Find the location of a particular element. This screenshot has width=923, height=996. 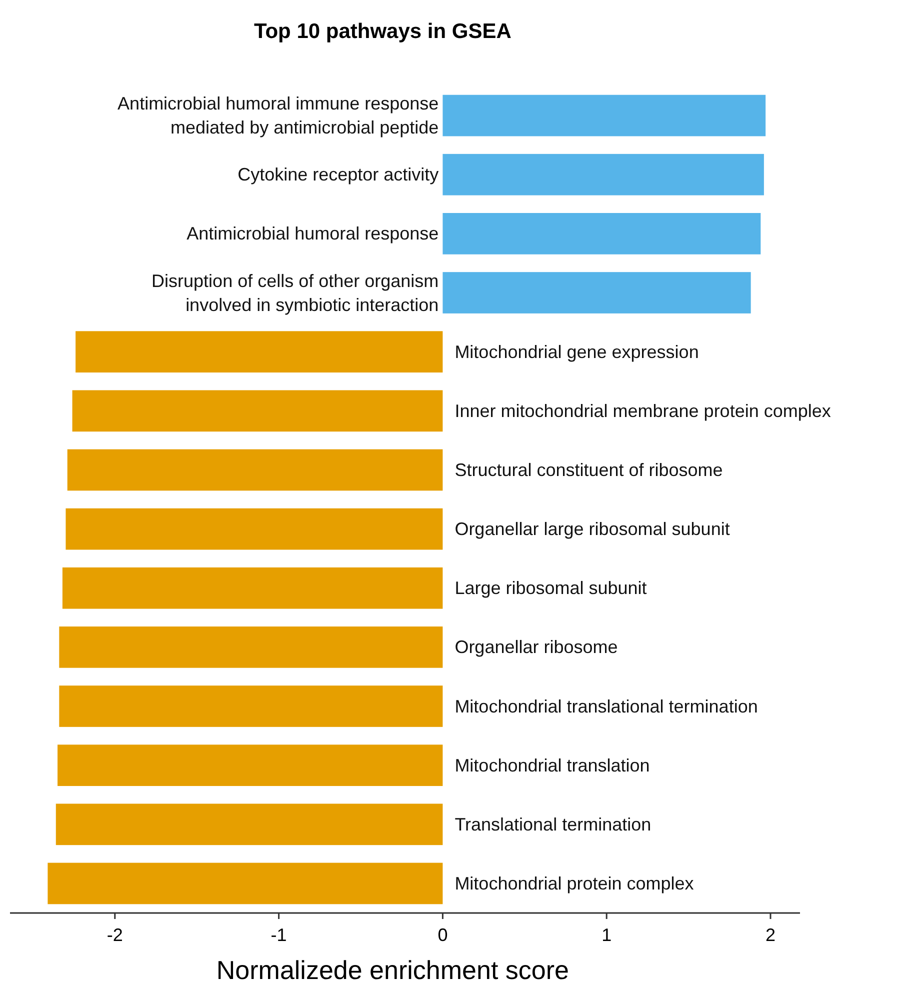

x-tick-label: -1 is located at coordinates (278, 935).